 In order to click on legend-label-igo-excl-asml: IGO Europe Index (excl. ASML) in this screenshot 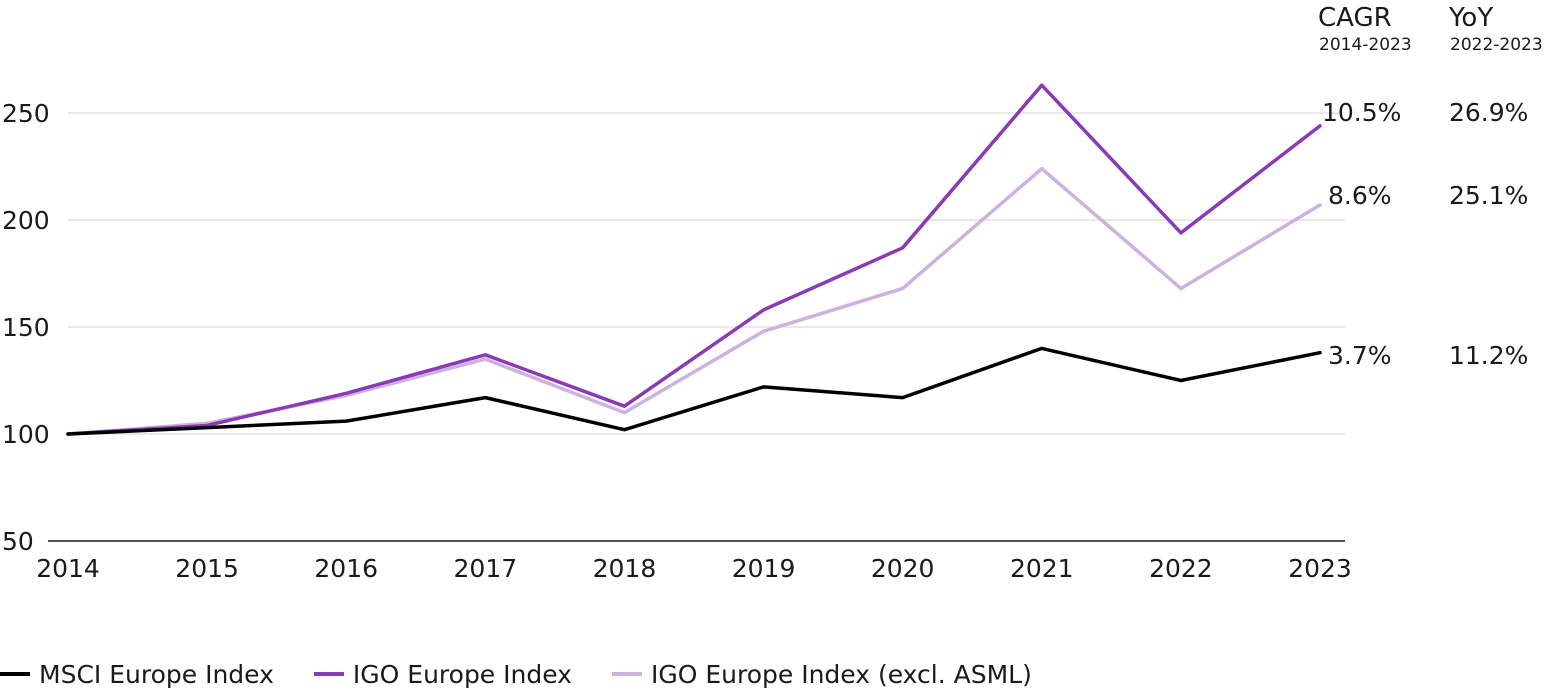, I will do `click(841, 674)`.